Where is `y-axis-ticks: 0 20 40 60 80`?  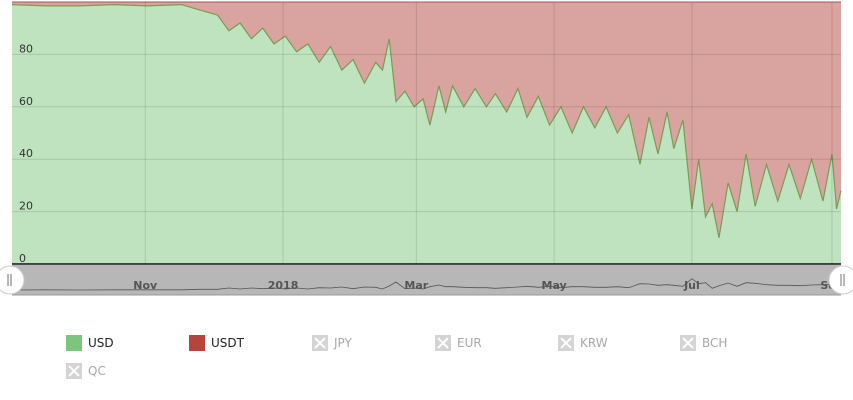
y-axis-ticks: 0 20 40 60 80 is located at coordinates (26, 153).